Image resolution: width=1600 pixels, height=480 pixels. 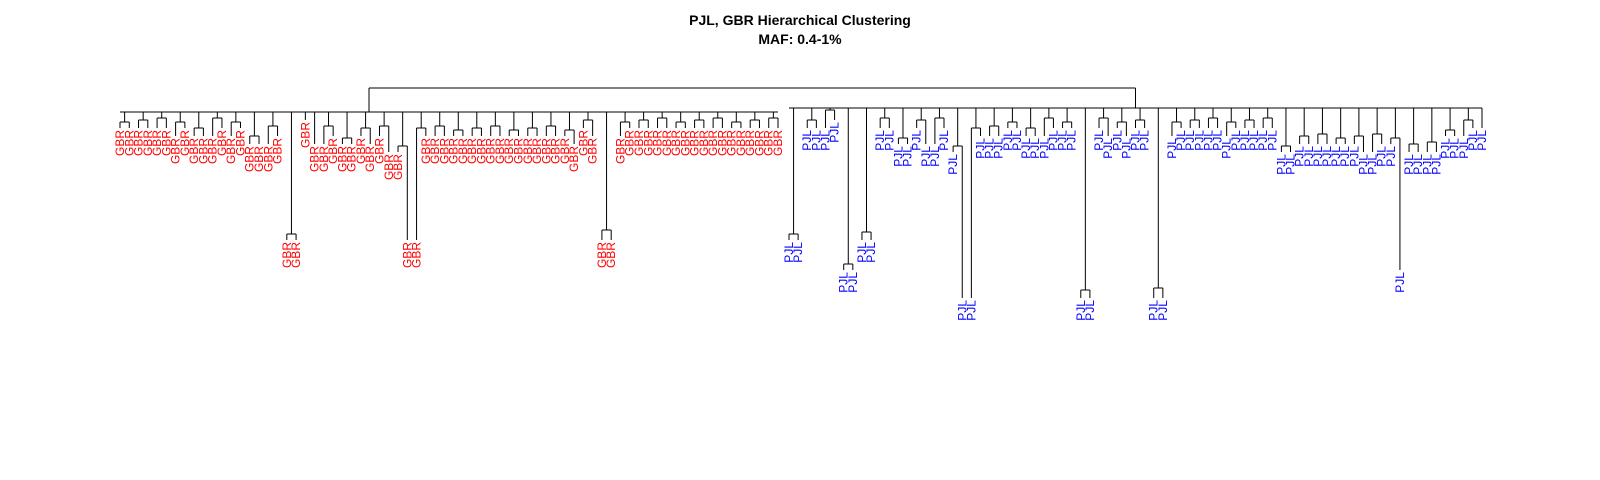 What do you see at coordinates (800, 20) in the screenshot?
I see `chart-title: PJL, GBR Hierarchical Clustering` at bounding box center [800, 20].